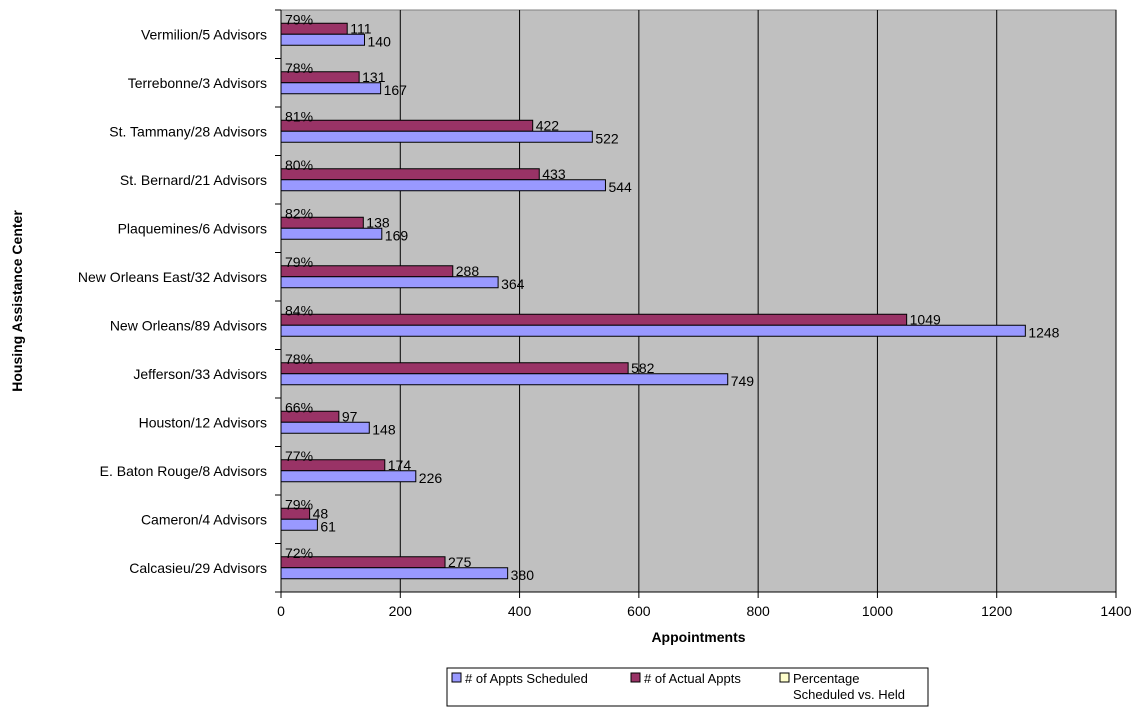 The width and height of the screenshot is (1138, 714). What do you see at coordinates (299, 553) in the screenshot?
I see `data-label-percentage: 72%` at bounding box center [299, 553].